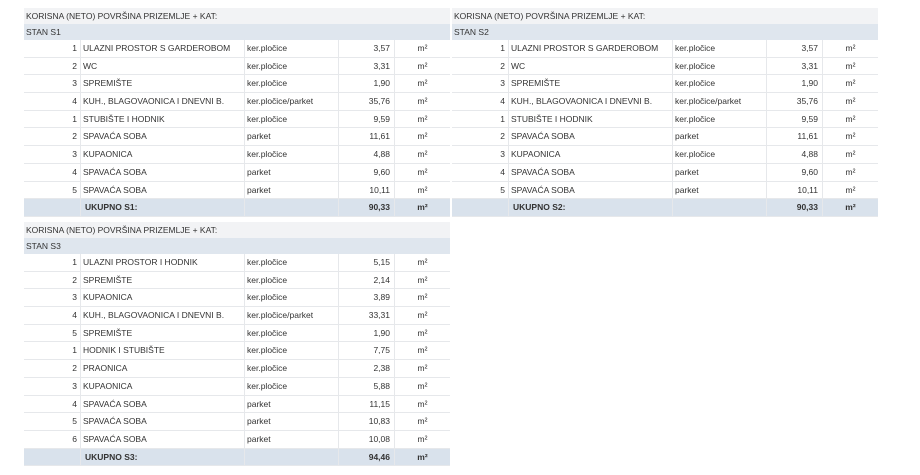  What do you see at coordinates (367, 439) in the screenshot?
I see `room-area: 10,08` at bounding box center [367, 439].